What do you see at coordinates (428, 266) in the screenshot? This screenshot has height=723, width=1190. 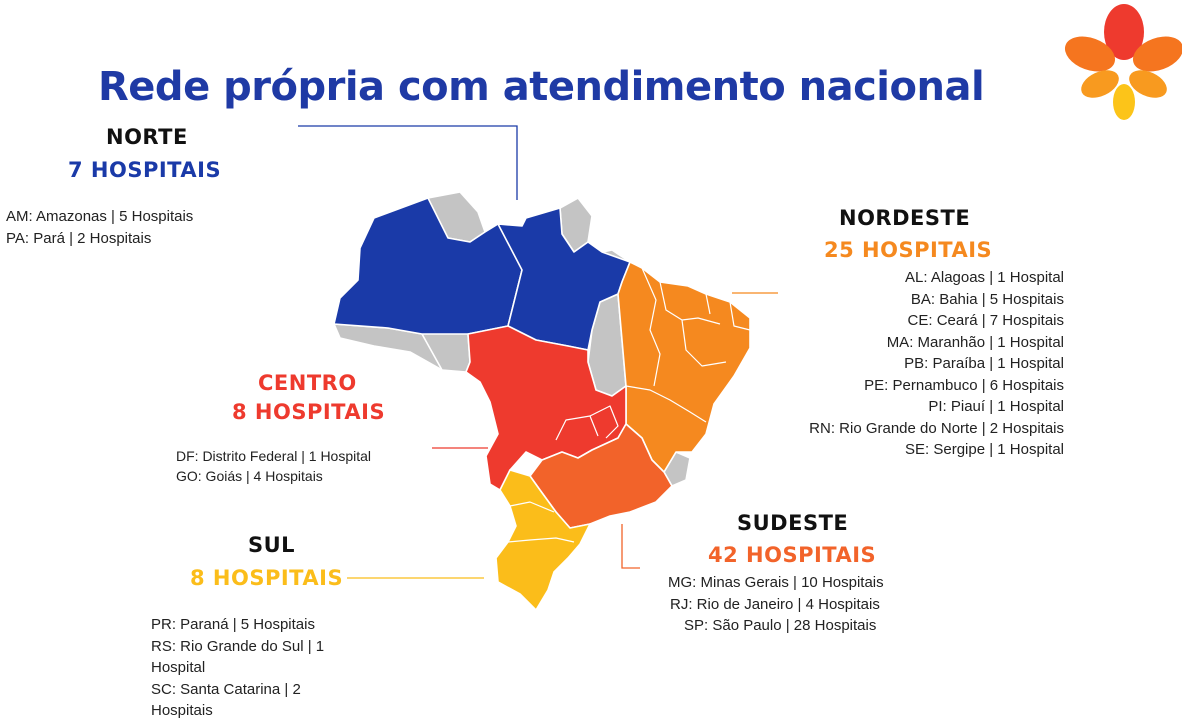 I see `map-region-norte-am` at bounding box center [428, 266].